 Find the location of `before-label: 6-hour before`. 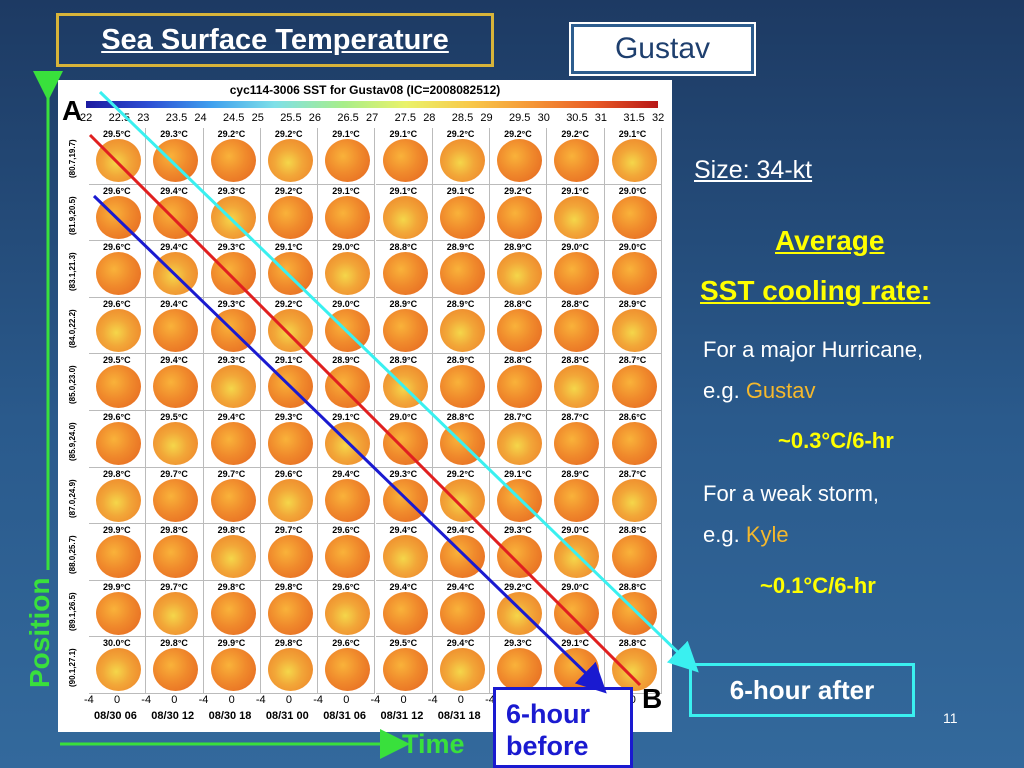

before-label: 6-hour before is located at coordinates (548, 730).